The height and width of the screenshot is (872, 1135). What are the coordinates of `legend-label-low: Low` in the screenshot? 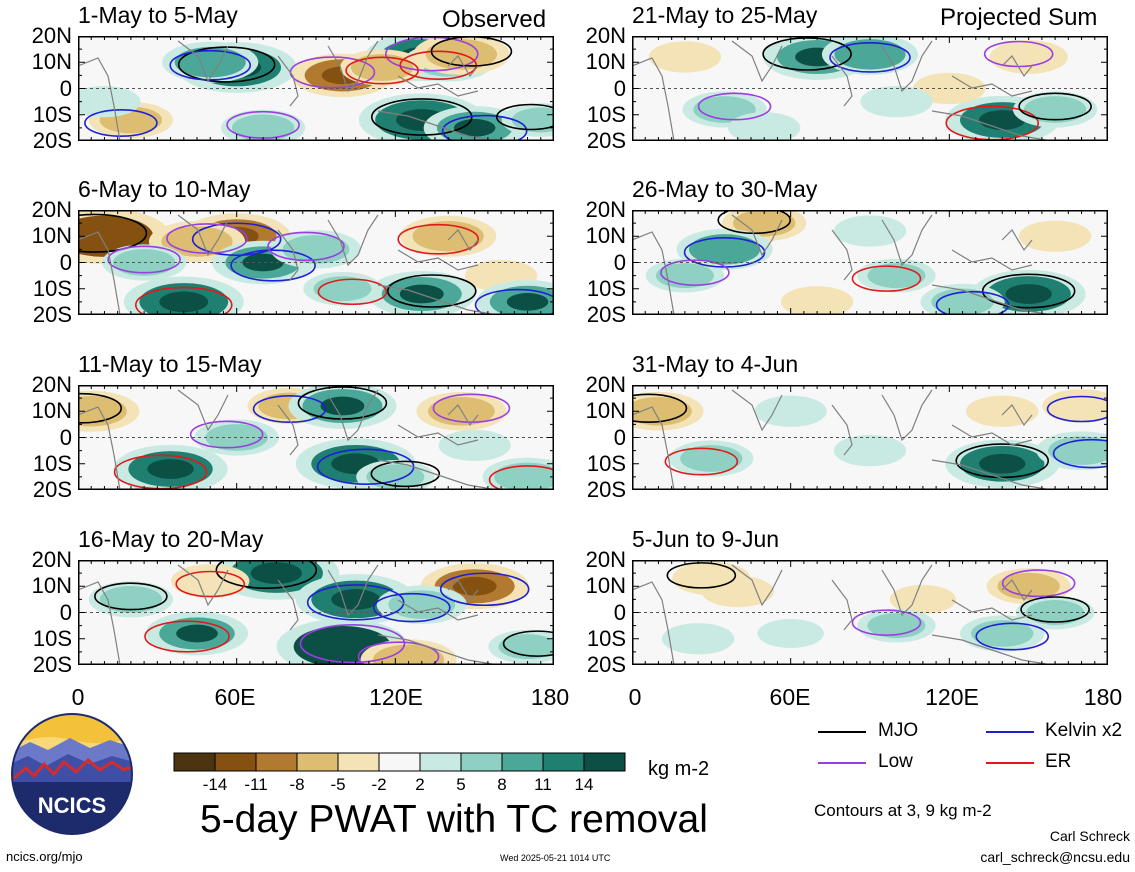 It's located at (895, 761).